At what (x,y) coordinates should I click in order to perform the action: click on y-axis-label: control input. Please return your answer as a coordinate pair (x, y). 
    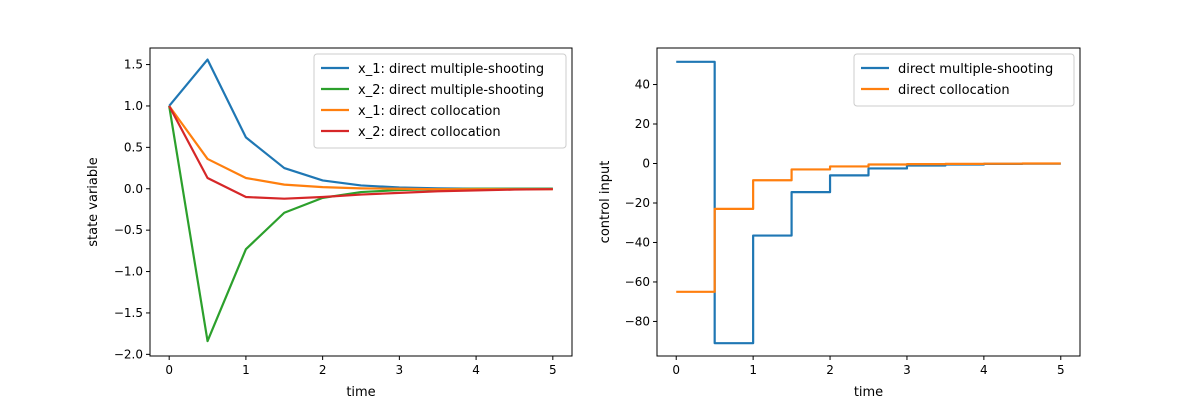
    Looking at the image, I should click on (605, 202).